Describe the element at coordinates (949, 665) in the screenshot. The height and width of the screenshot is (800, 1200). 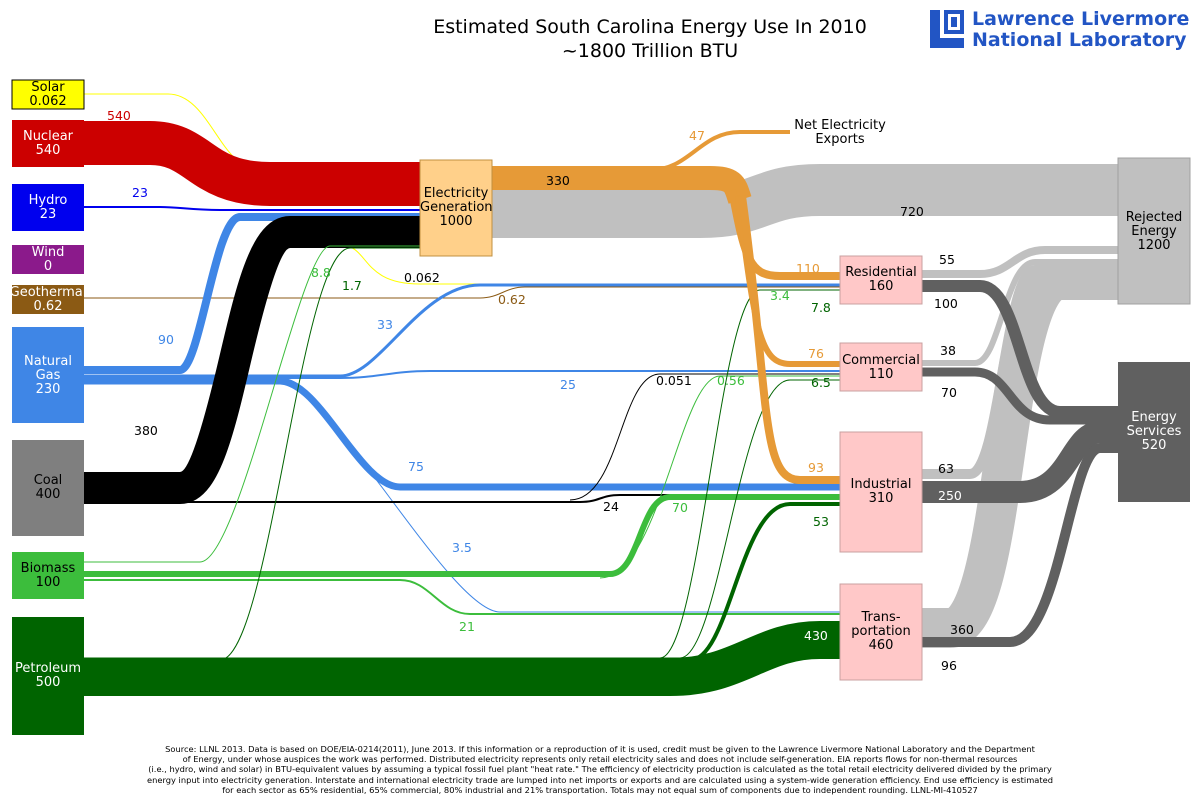
I see `label-trans-services: 96` at that location.